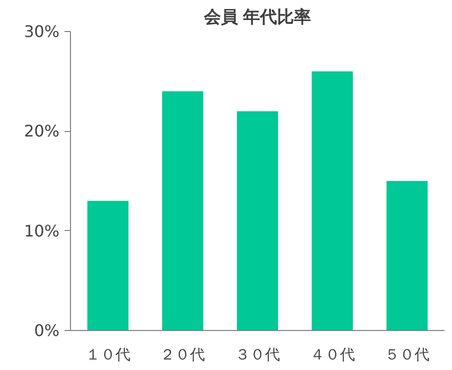 This screenshot has height=370, width=452. What do you see at coordinates (42, 230) in the screenshot?
I see `y-tick-label: 10%` at bounding box center [42, 230].